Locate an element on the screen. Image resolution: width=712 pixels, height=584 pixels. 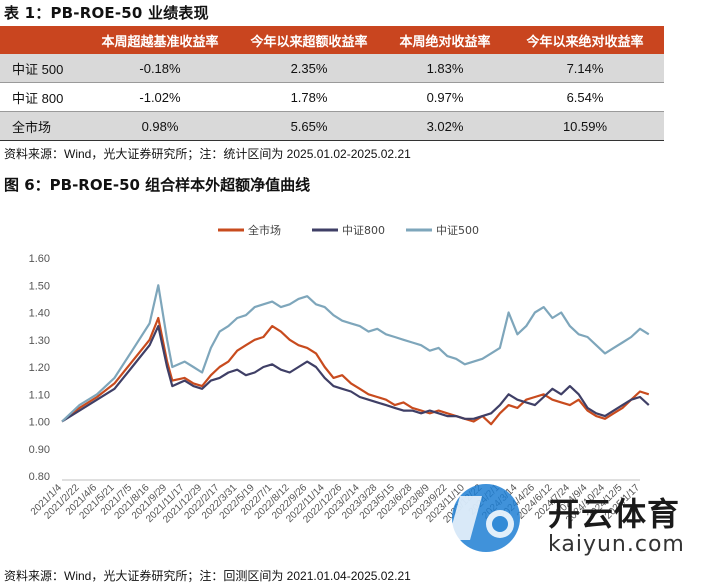
table-cell: 2.35% is located at coordinates (309, 68).